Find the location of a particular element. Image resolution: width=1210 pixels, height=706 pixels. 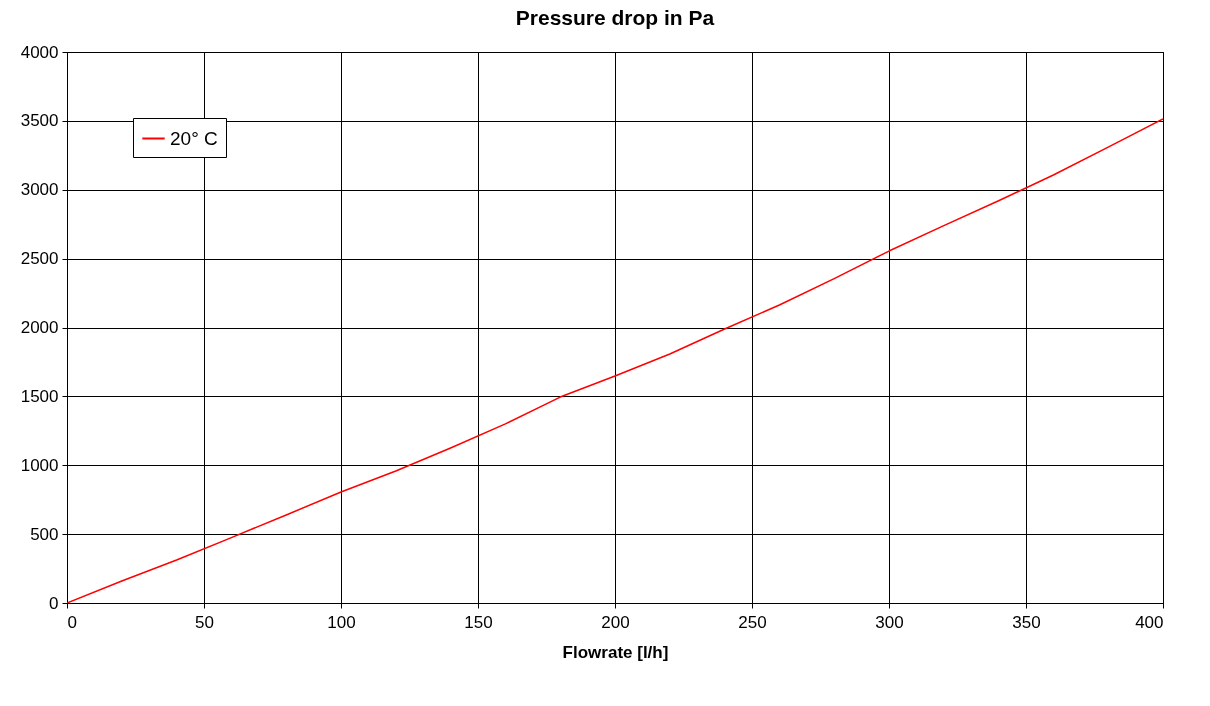

x-tick-label: 100 is located at coordinates (341, 622).